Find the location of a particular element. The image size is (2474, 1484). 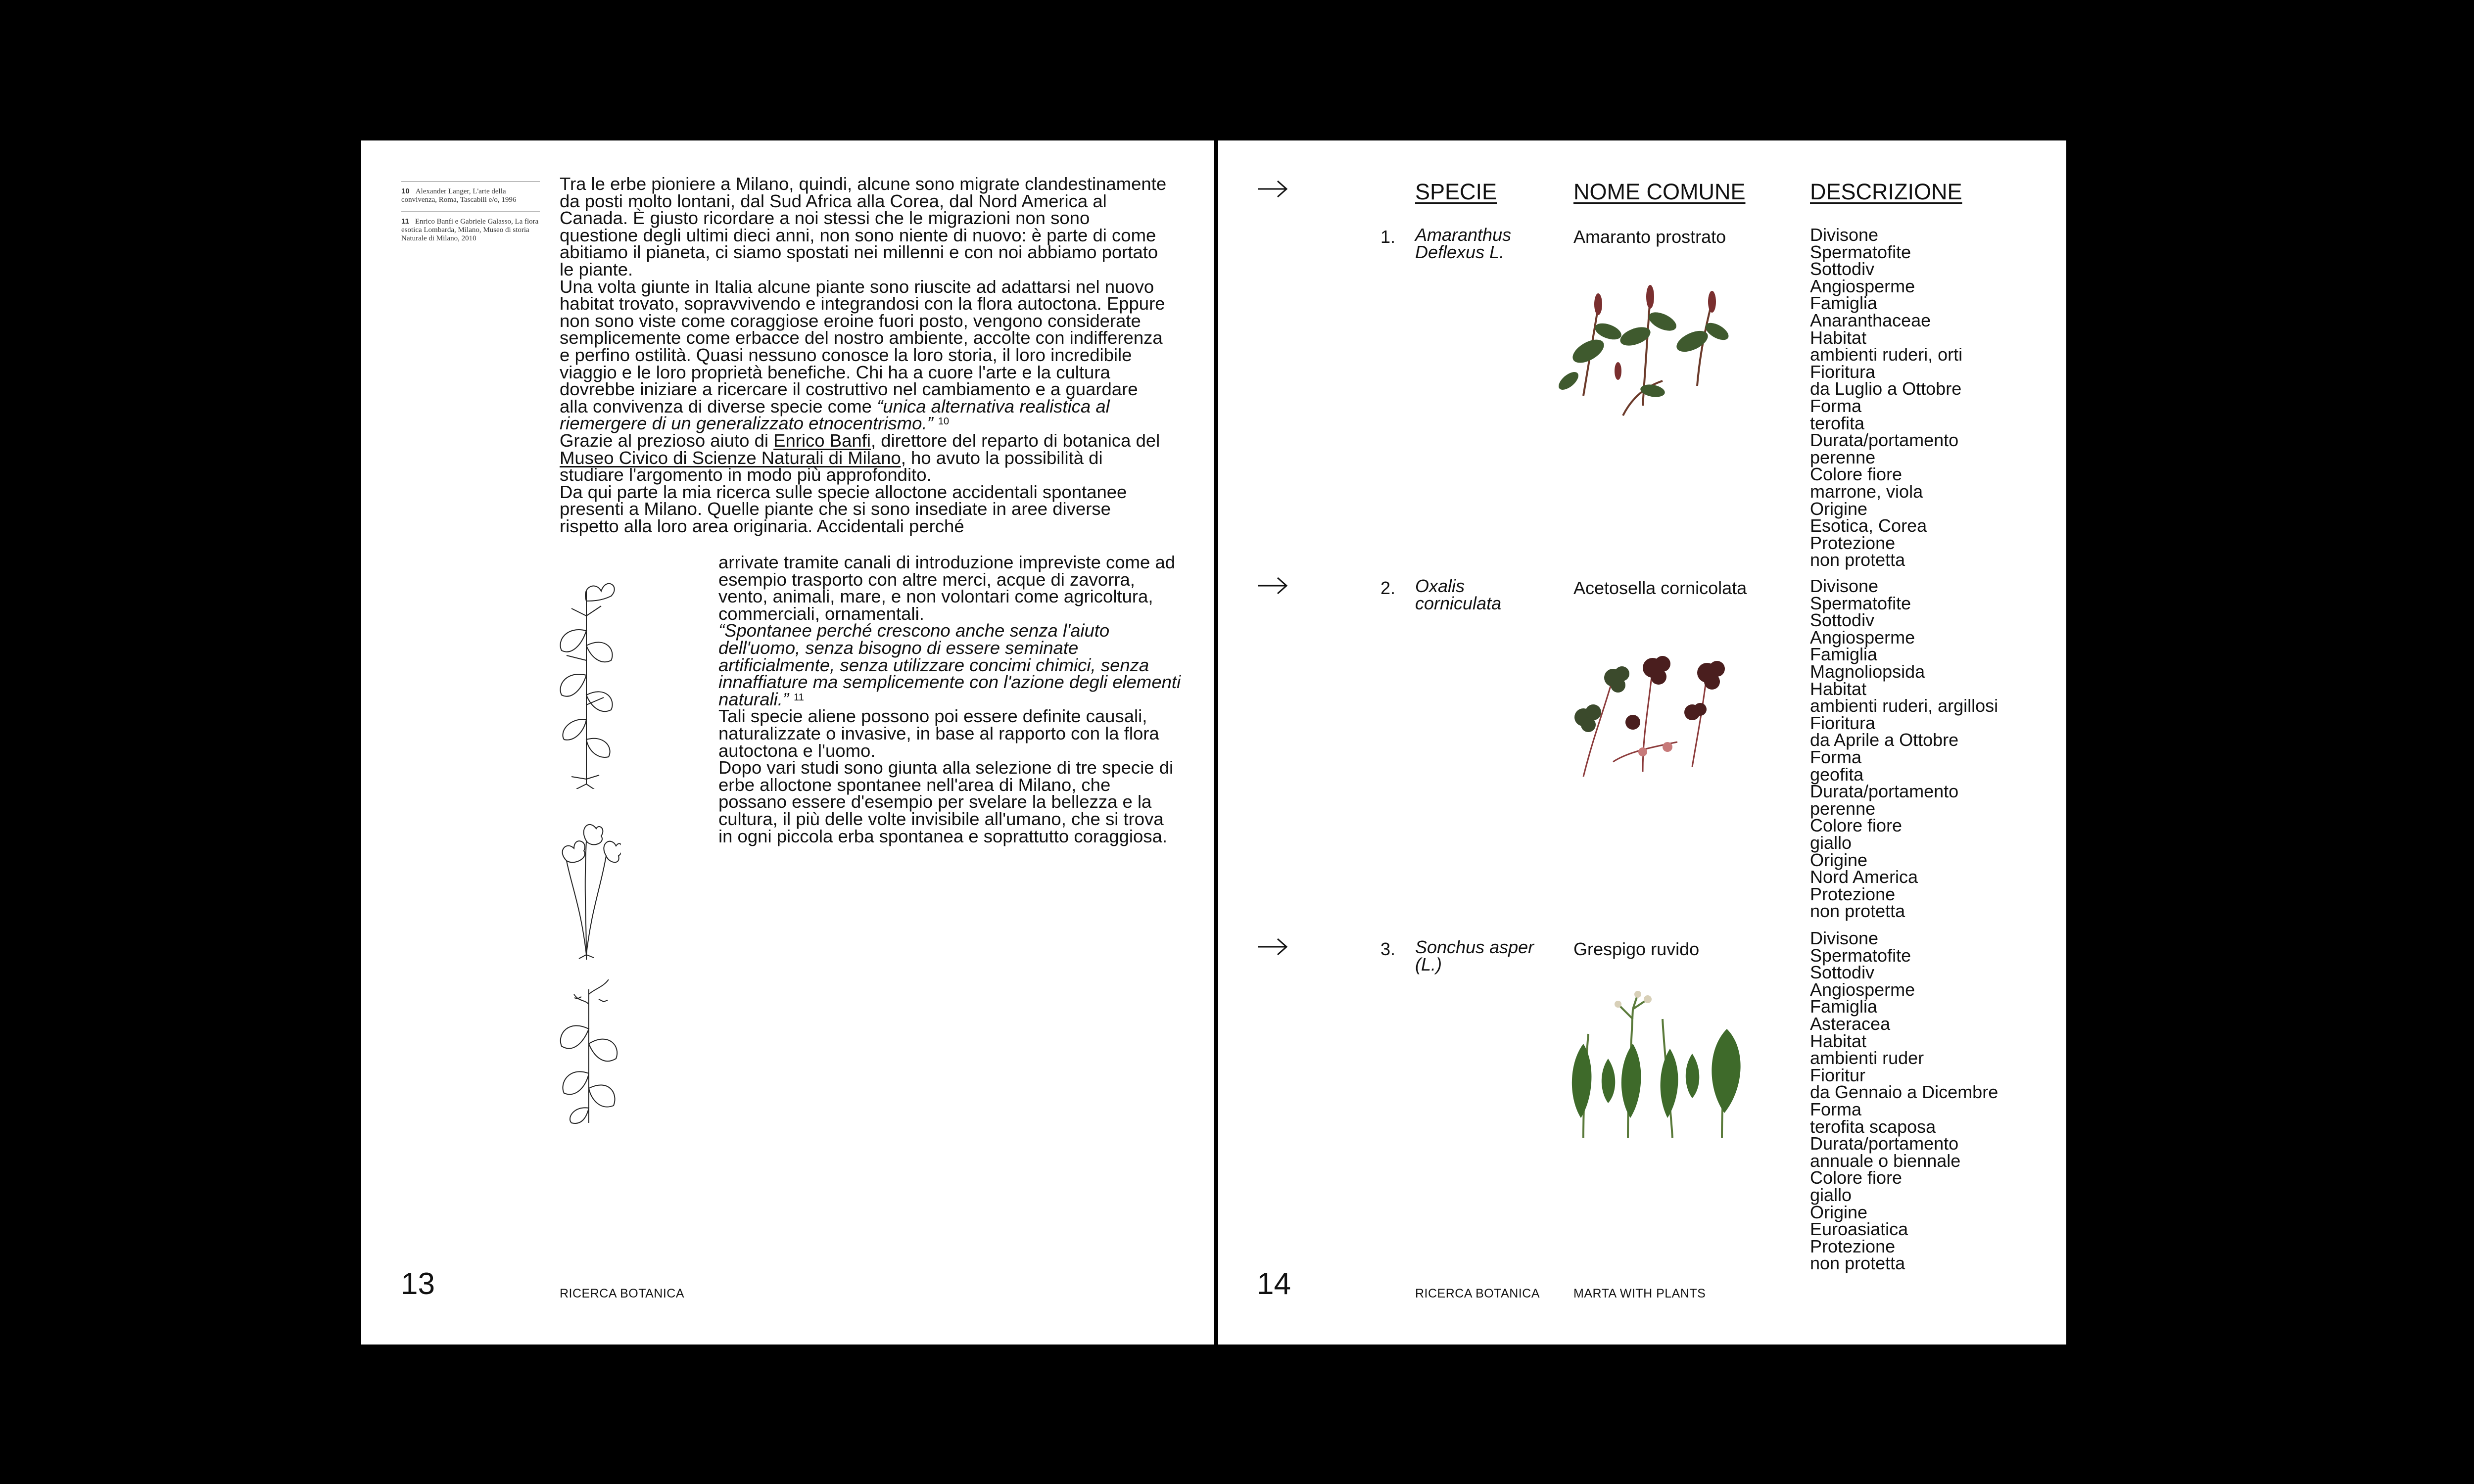

column-header-species: SPECIE is located at coordinates (1456, 191).